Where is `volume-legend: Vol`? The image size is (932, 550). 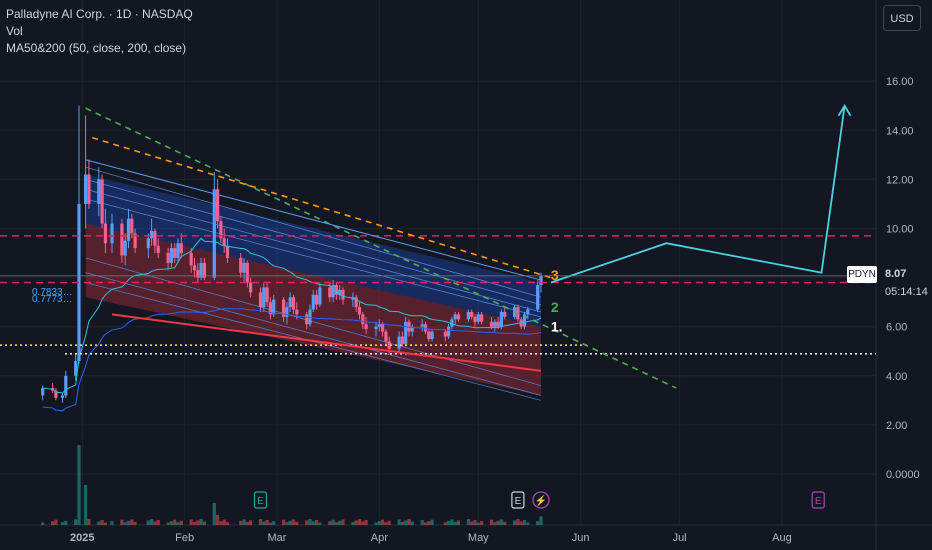 volume-legend: Vol is located at coordinates (14, 31).